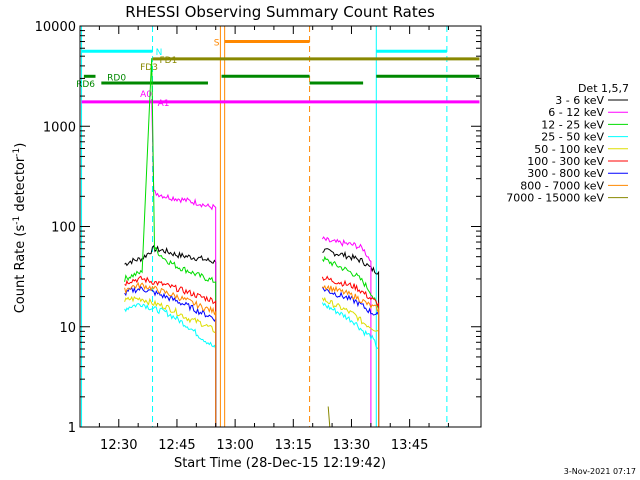  Describe the element at coordinates (67, 328) in the screenshot. I see `y-tick-label-1: 10` at that location.